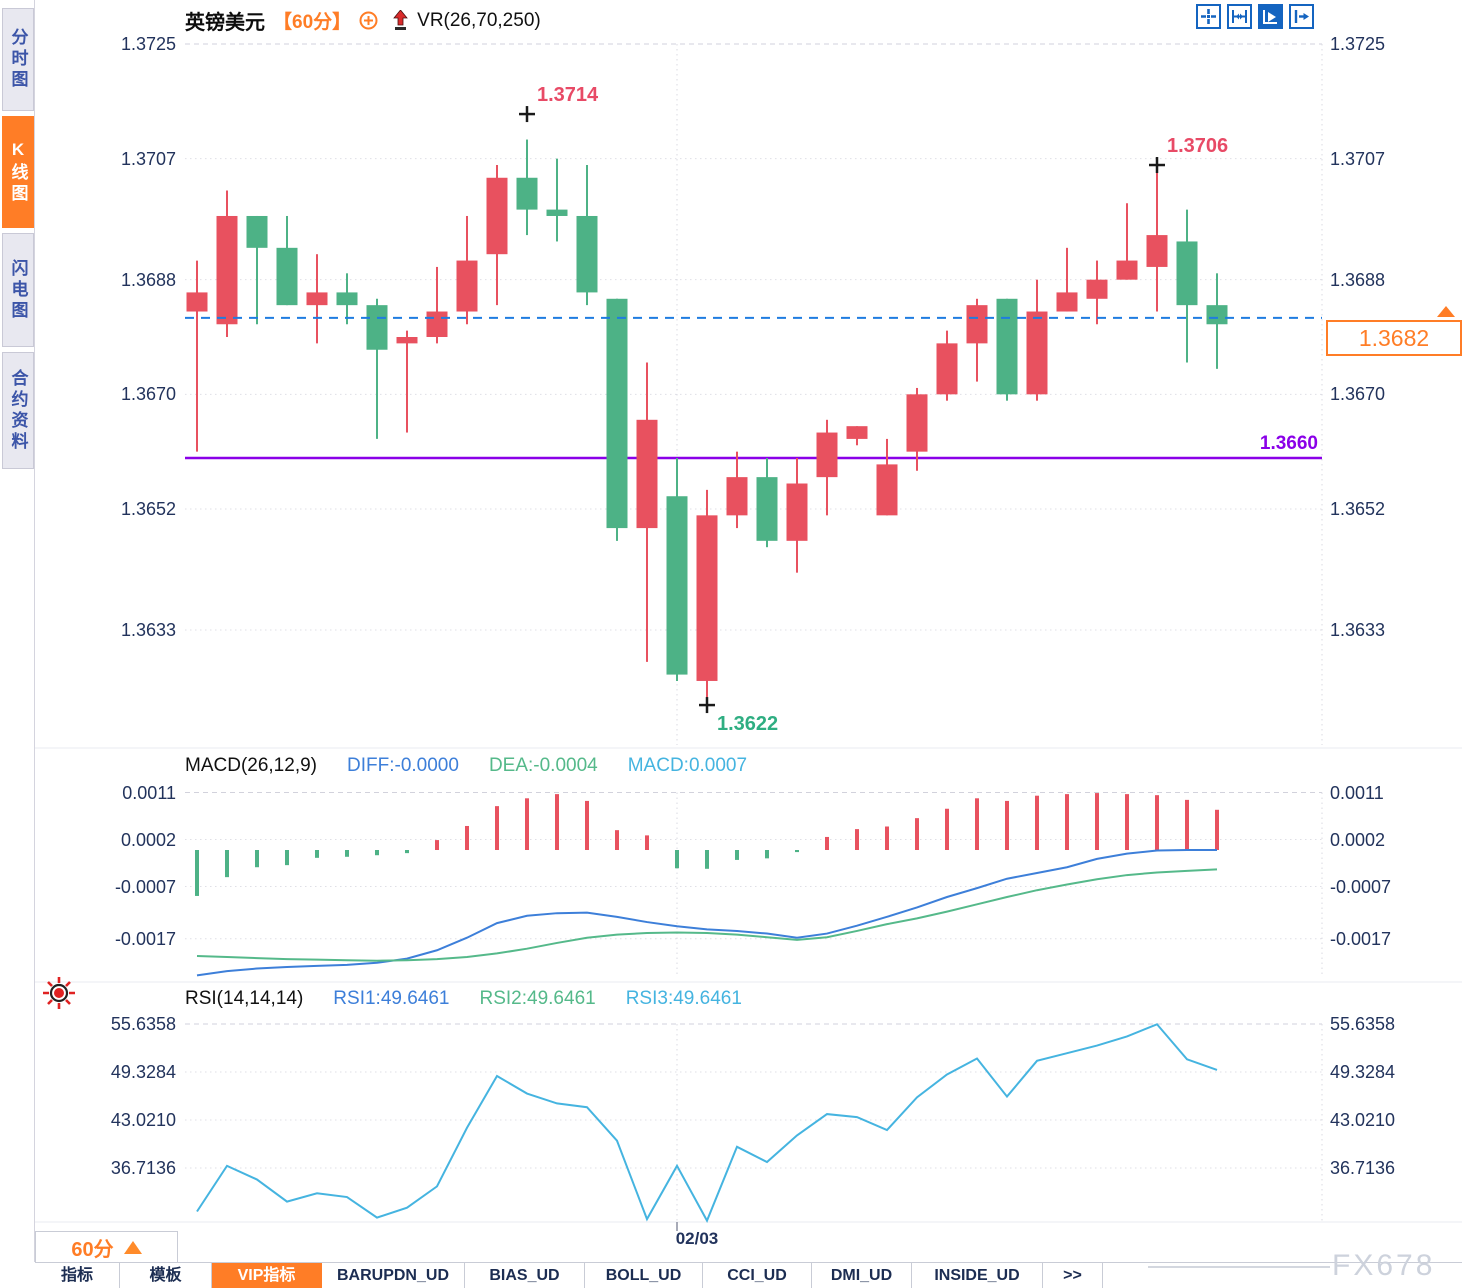 This screenshot has width=1462, height=1288. What do you see at coordinates (1239, 16) in the screenshot?
I see `fit-x-axis-button` at bounding box center [1239, 16].